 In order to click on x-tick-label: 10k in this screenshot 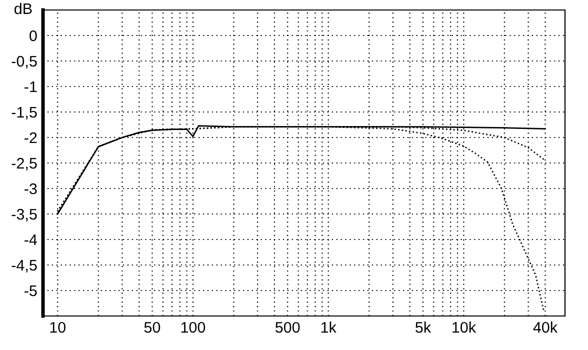, I will do `click(464, 327)`.